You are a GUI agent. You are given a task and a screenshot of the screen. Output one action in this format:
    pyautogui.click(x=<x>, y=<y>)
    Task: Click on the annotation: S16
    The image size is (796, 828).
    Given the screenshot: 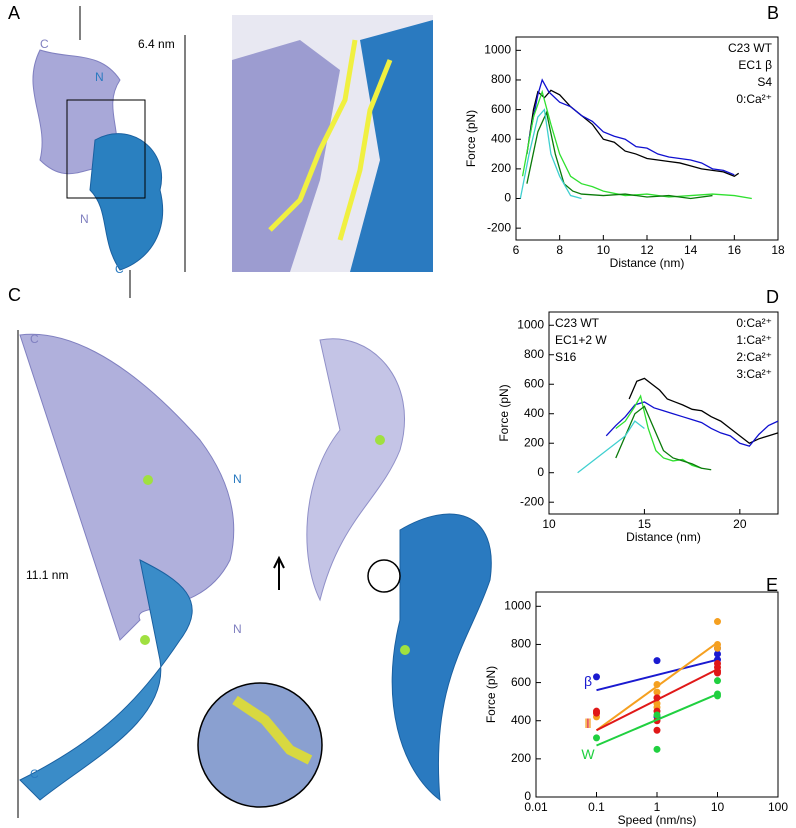 What is the action you would take?
    pyautogui.click(x=566, y=357)
    